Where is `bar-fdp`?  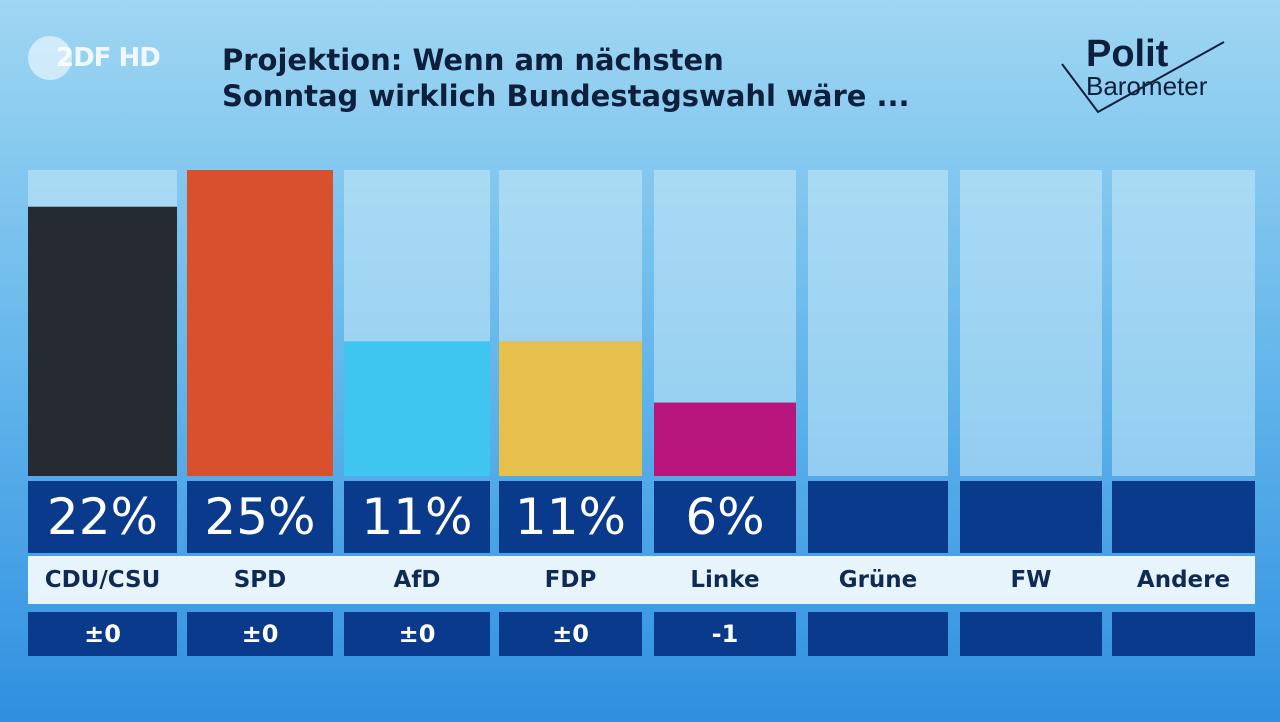
bar-fdp is located at coordinates (570, 408).